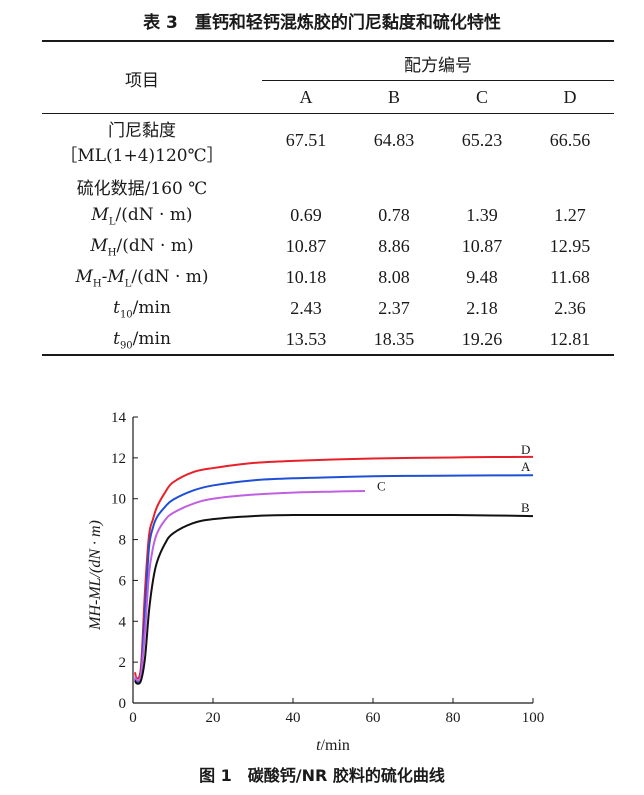 This screenshot has height=795, width=644. What do you see at coordinates (306, 277) in the screenshot?
I see `table-cell: 10.18` at bounding box center [306, 277].